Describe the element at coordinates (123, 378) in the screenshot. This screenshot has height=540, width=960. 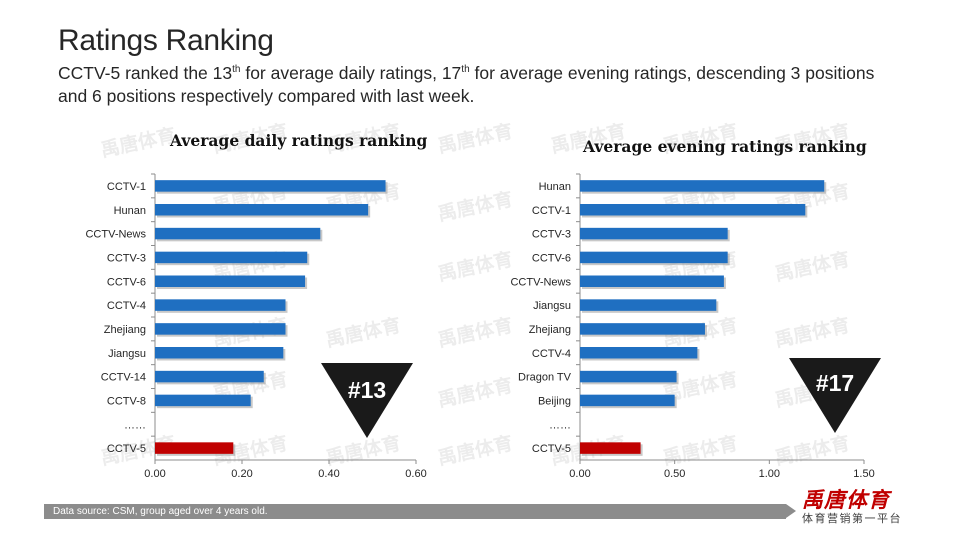
I see `daily-category-label: CCTV-14` at that location.